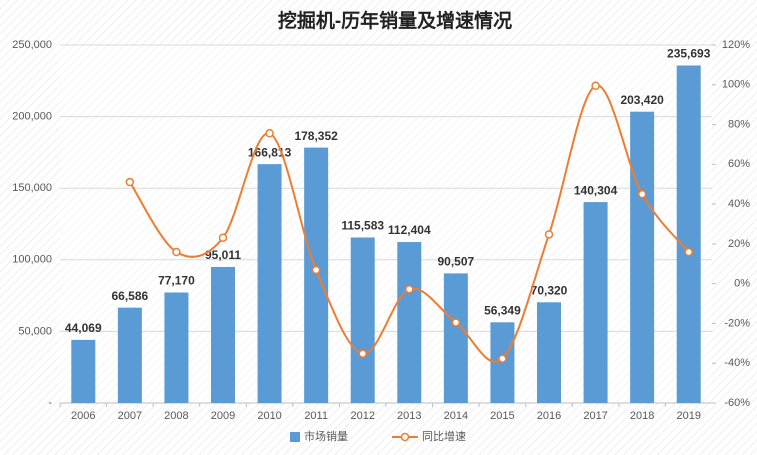  I want to click on x-tick-label: 2016, so click(549, 416).